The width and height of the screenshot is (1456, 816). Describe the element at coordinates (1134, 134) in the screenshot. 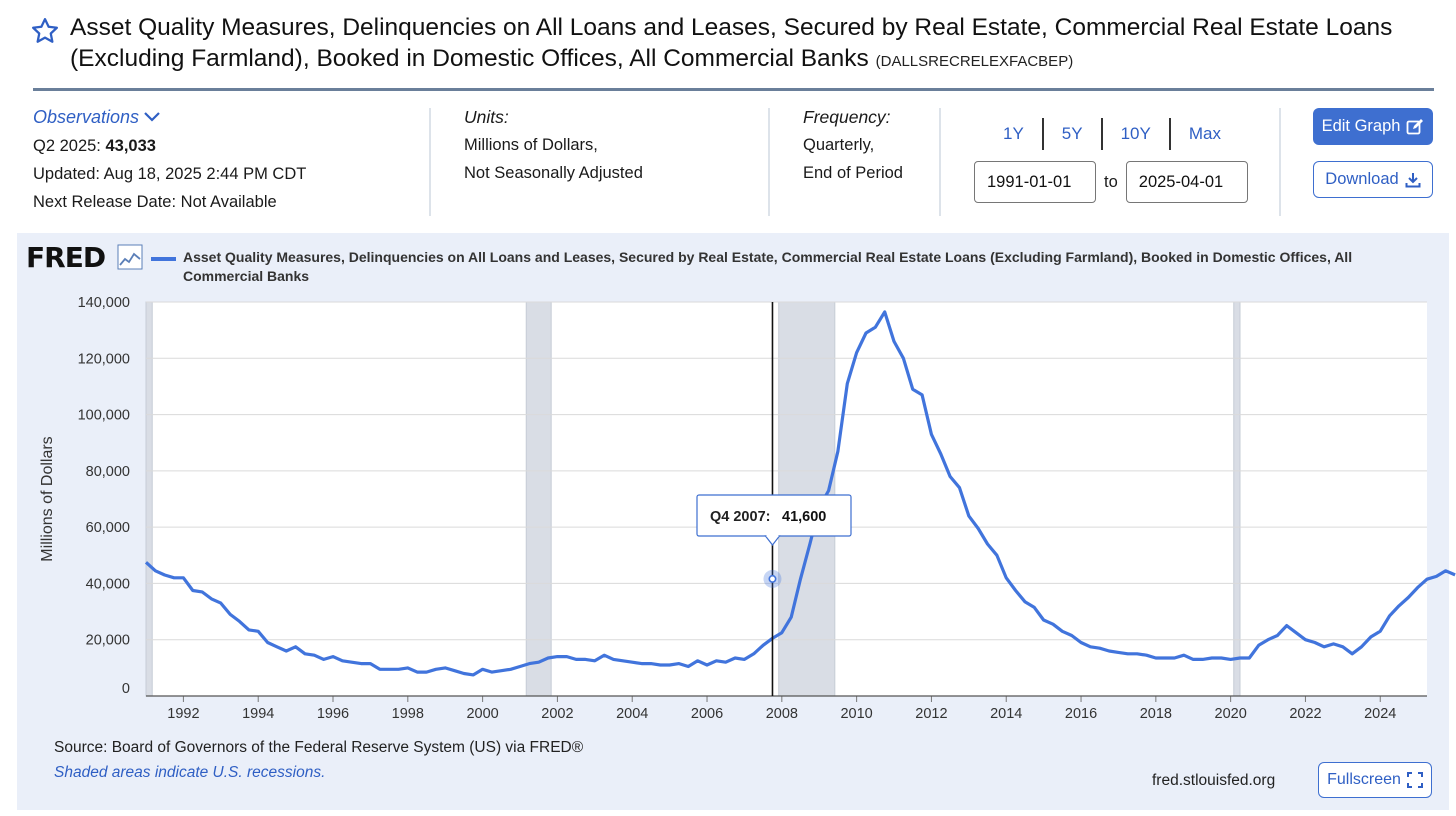

I see `range-10y-button: 10Y` at that location.